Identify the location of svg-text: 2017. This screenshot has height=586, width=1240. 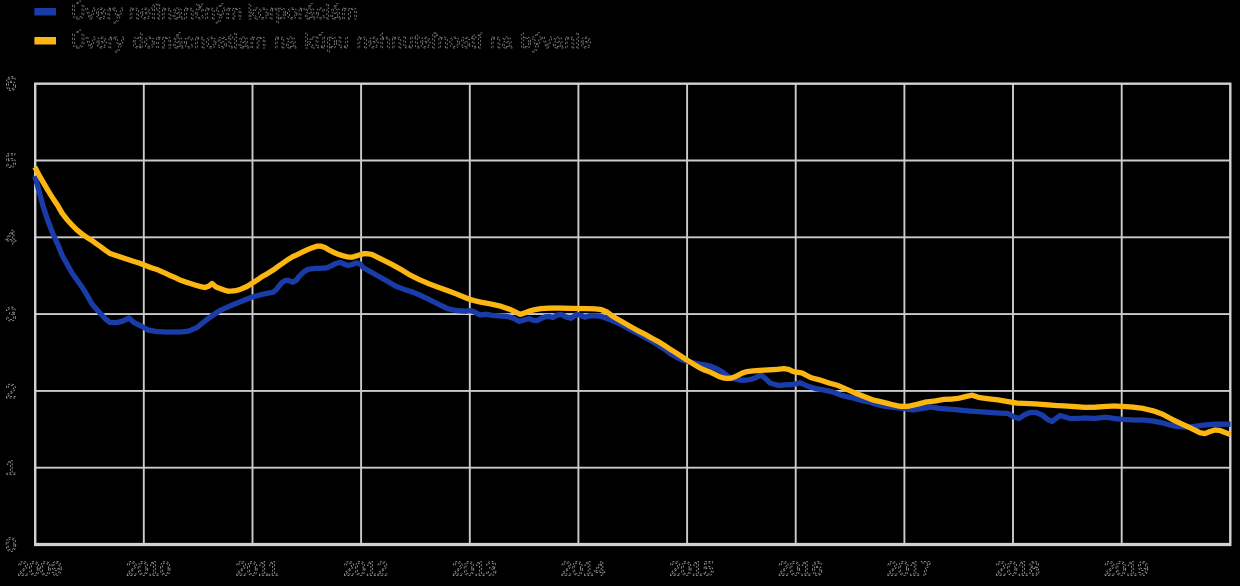
(909, 570).